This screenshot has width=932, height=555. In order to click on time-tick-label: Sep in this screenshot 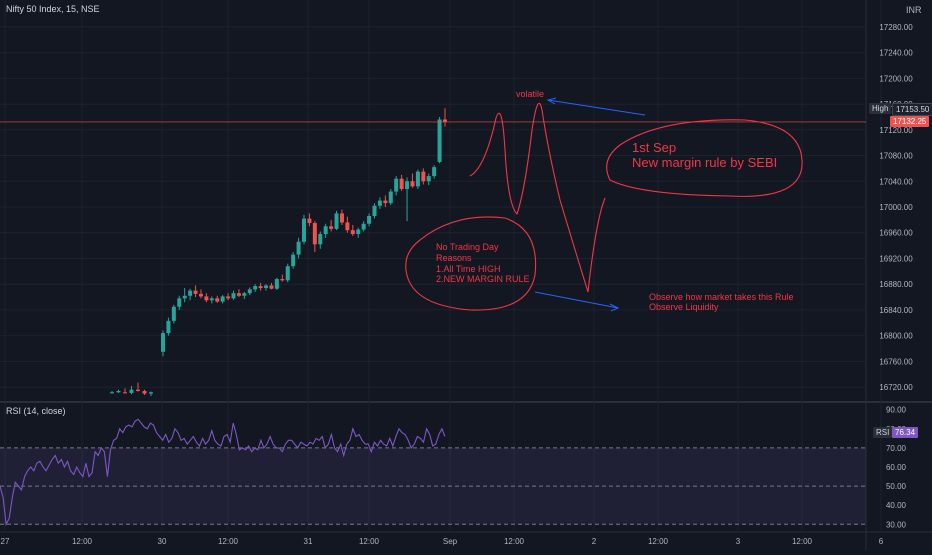, I will do `click(450, 541)`.